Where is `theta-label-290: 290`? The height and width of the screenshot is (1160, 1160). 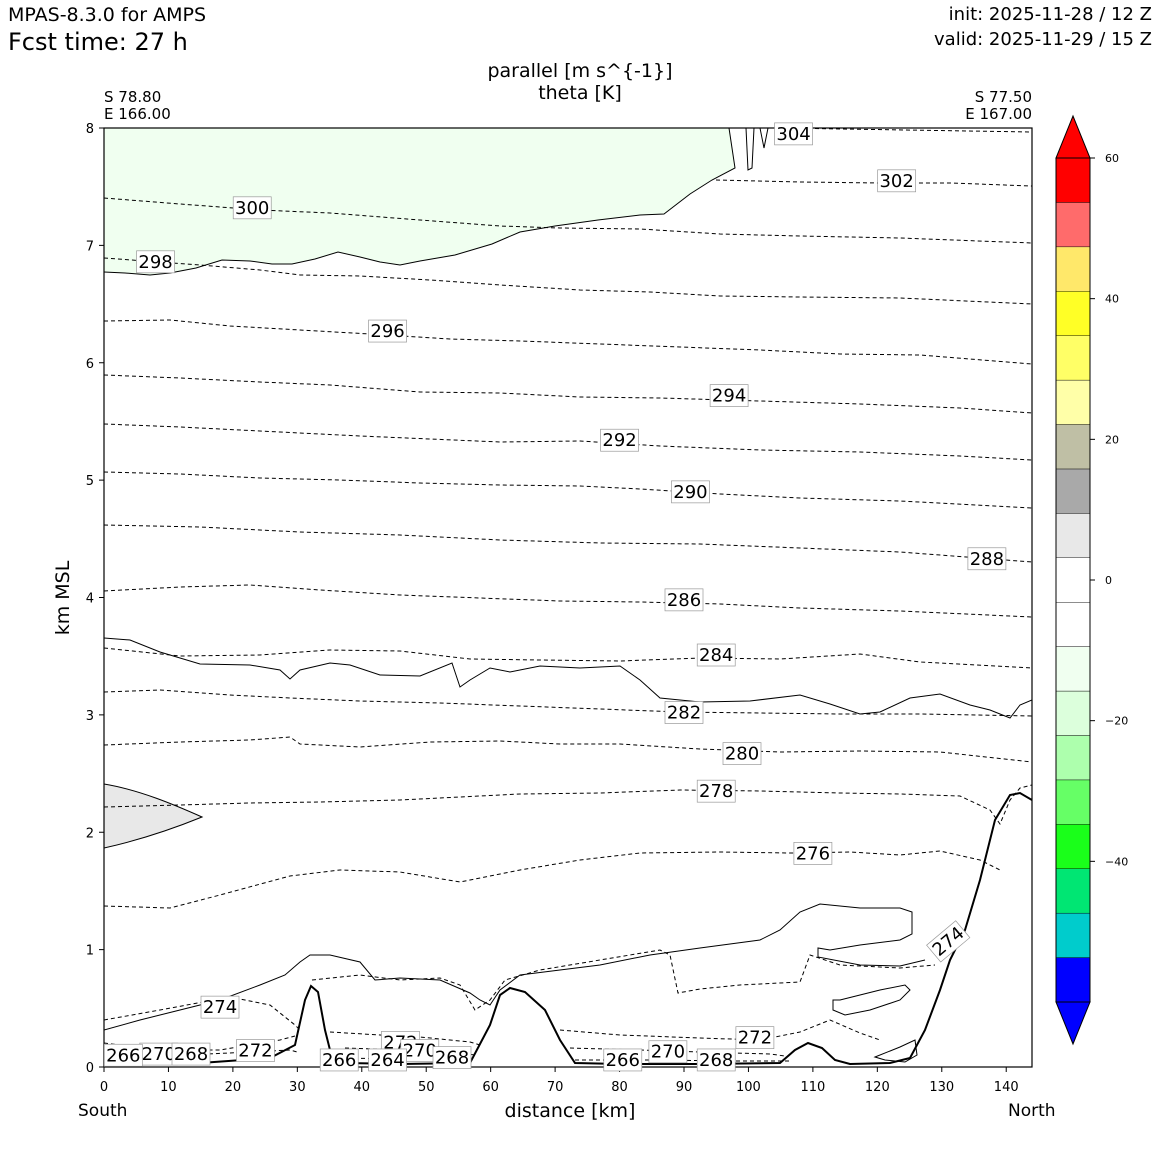
theta-label-290: 290 is located at coordinates (690, 492).